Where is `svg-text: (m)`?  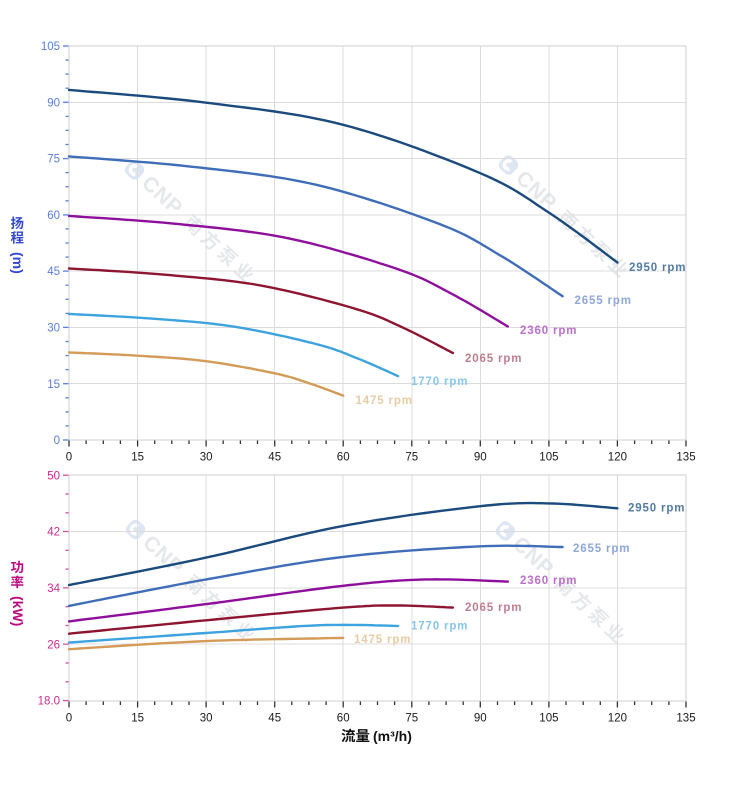
svg-text: (m) is located at coordinates (18, 263).